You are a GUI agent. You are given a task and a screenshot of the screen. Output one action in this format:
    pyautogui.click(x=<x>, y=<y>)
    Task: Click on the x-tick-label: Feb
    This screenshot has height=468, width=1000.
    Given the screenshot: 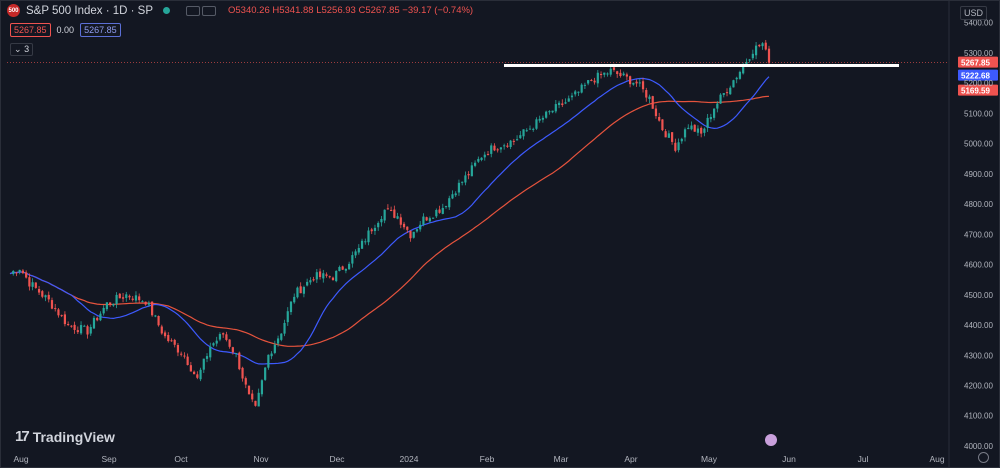 What is the action you would take?
    pyautogui.click(x=487, y=459)
    